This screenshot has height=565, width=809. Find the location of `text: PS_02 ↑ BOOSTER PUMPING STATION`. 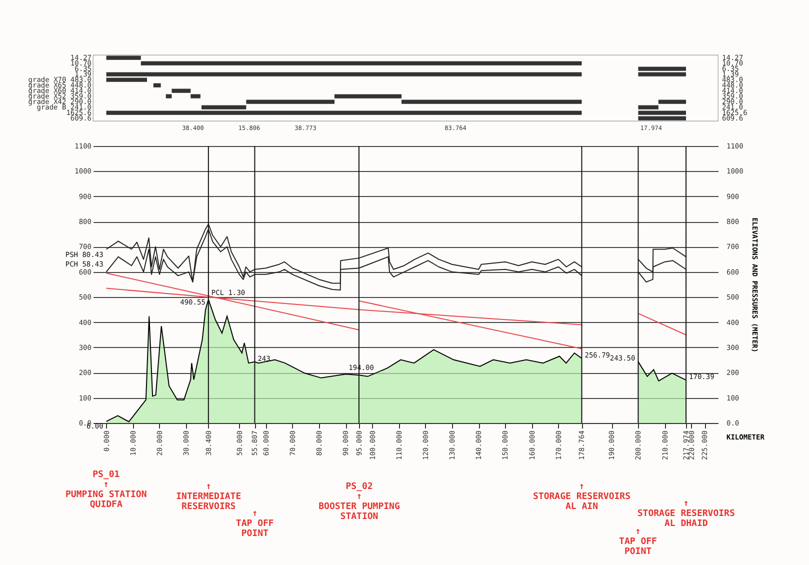

text: PS_02 ↑ BOOSTER PUMPING STATION is located at coordinates (359, 502).